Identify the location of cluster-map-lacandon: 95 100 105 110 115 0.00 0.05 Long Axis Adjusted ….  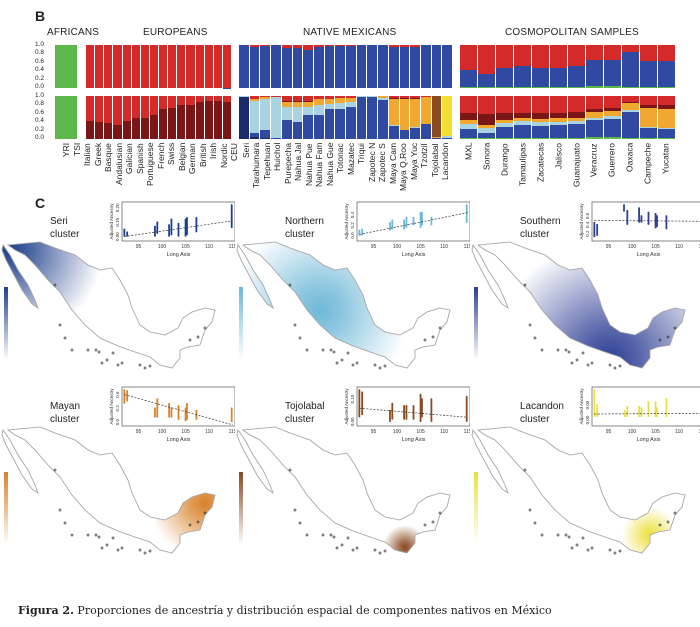
(585, 477).